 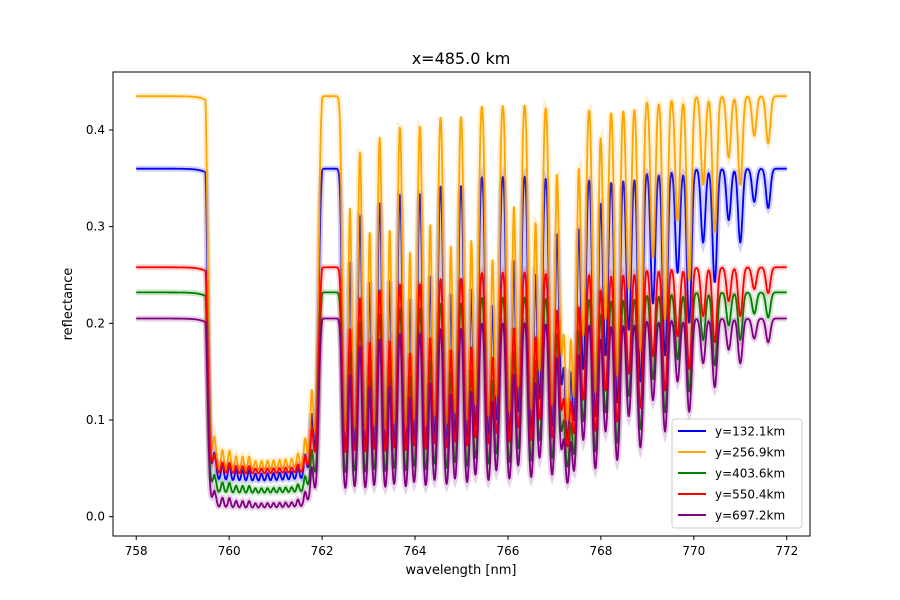 What do you see at coordinates (95, 517) in the screenshot?
I see `y-tick-label: 0.0` at bounding box center [95, 517].